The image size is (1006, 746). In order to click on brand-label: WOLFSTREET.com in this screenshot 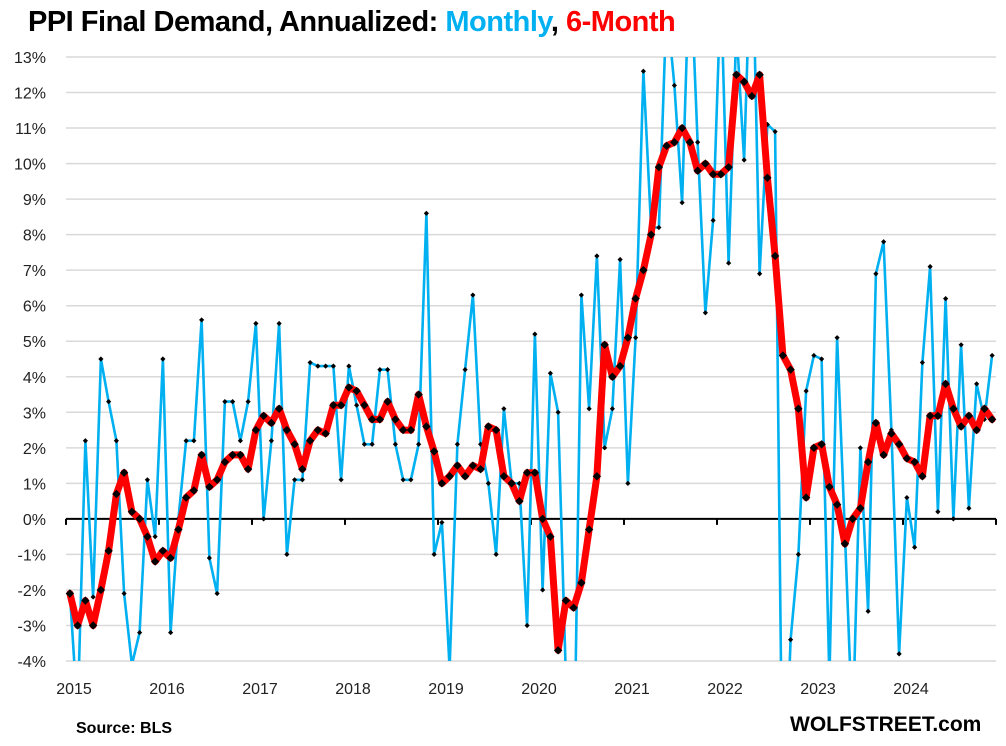, I will do `click(886, 724)`.